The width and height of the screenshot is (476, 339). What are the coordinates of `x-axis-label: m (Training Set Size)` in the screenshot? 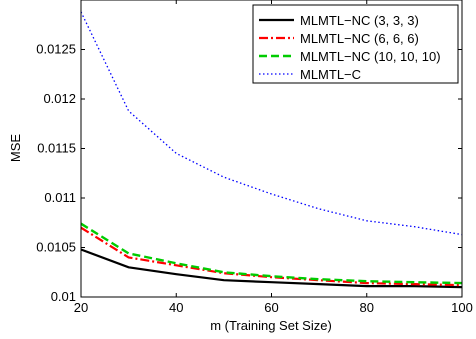 It's located at (271, 325).